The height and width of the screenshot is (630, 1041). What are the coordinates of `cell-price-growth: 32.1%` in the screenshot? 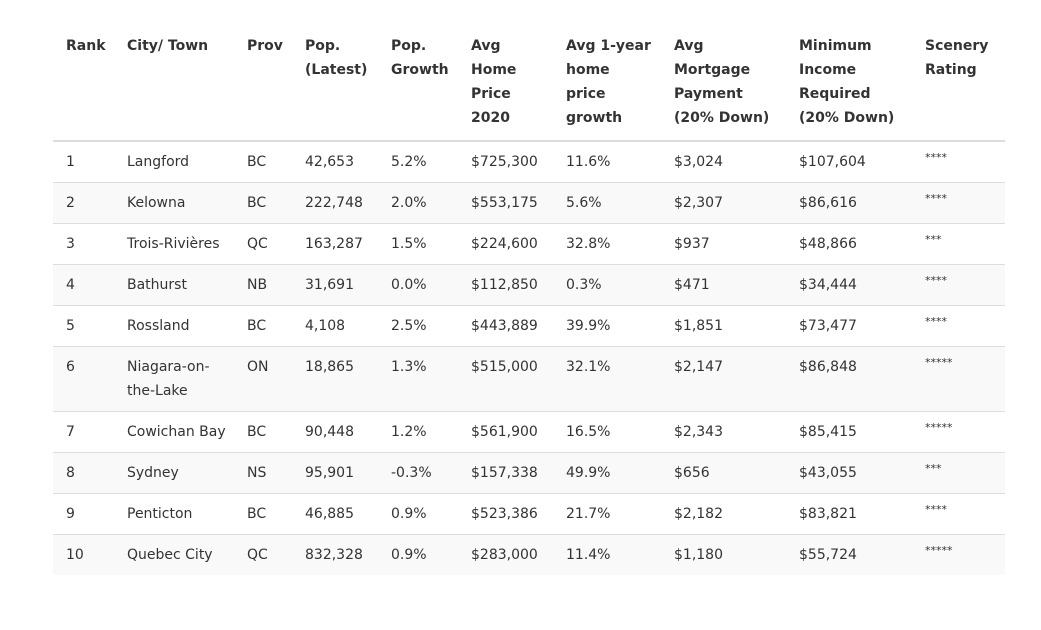 It's located at (607, 379).